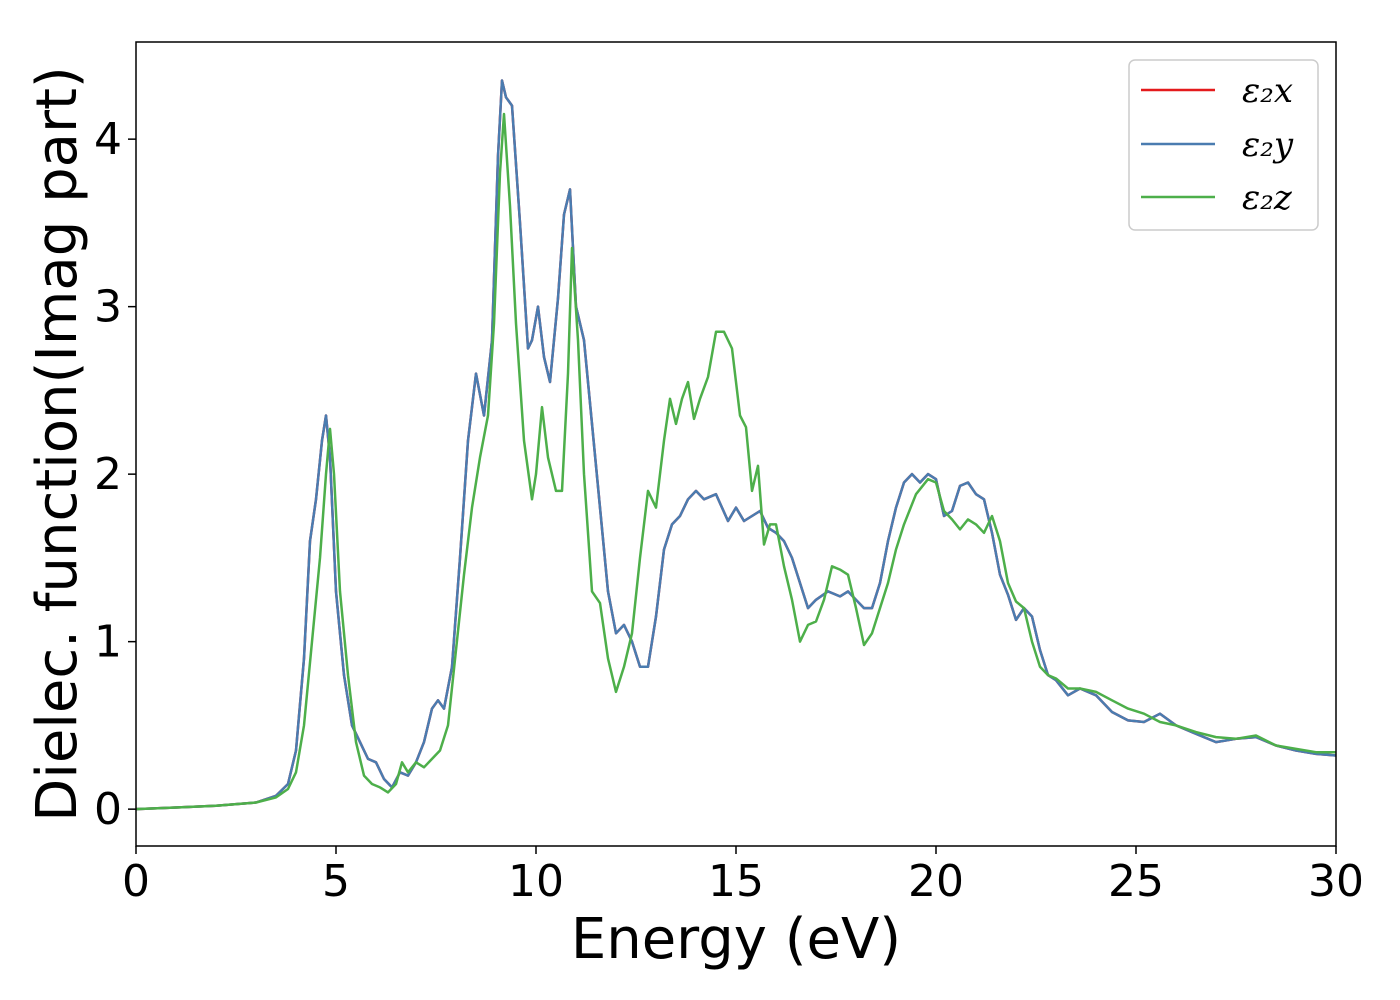 The width and height of the screenshot is (1400, 1000). I want to click on x-tick-label: 25, so click(1136, 881).